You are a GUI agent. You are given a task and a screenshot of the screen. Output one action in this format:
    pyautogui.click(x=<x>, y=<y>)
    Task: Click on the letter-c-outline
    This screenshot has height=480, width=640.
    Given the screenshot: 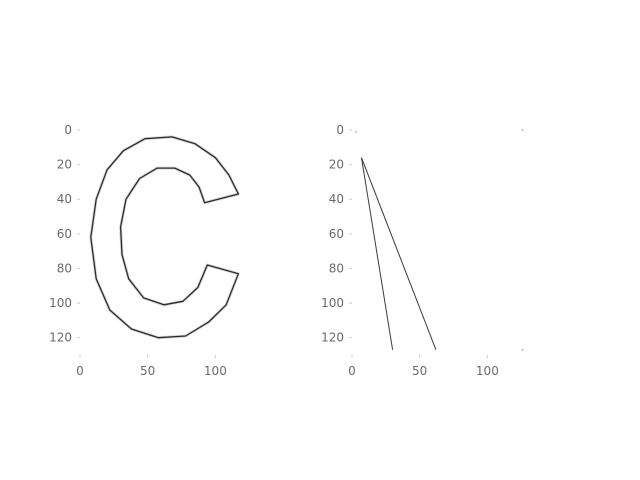 What is the action you would take?
    pyautogui.click(x=165, y=237)
    